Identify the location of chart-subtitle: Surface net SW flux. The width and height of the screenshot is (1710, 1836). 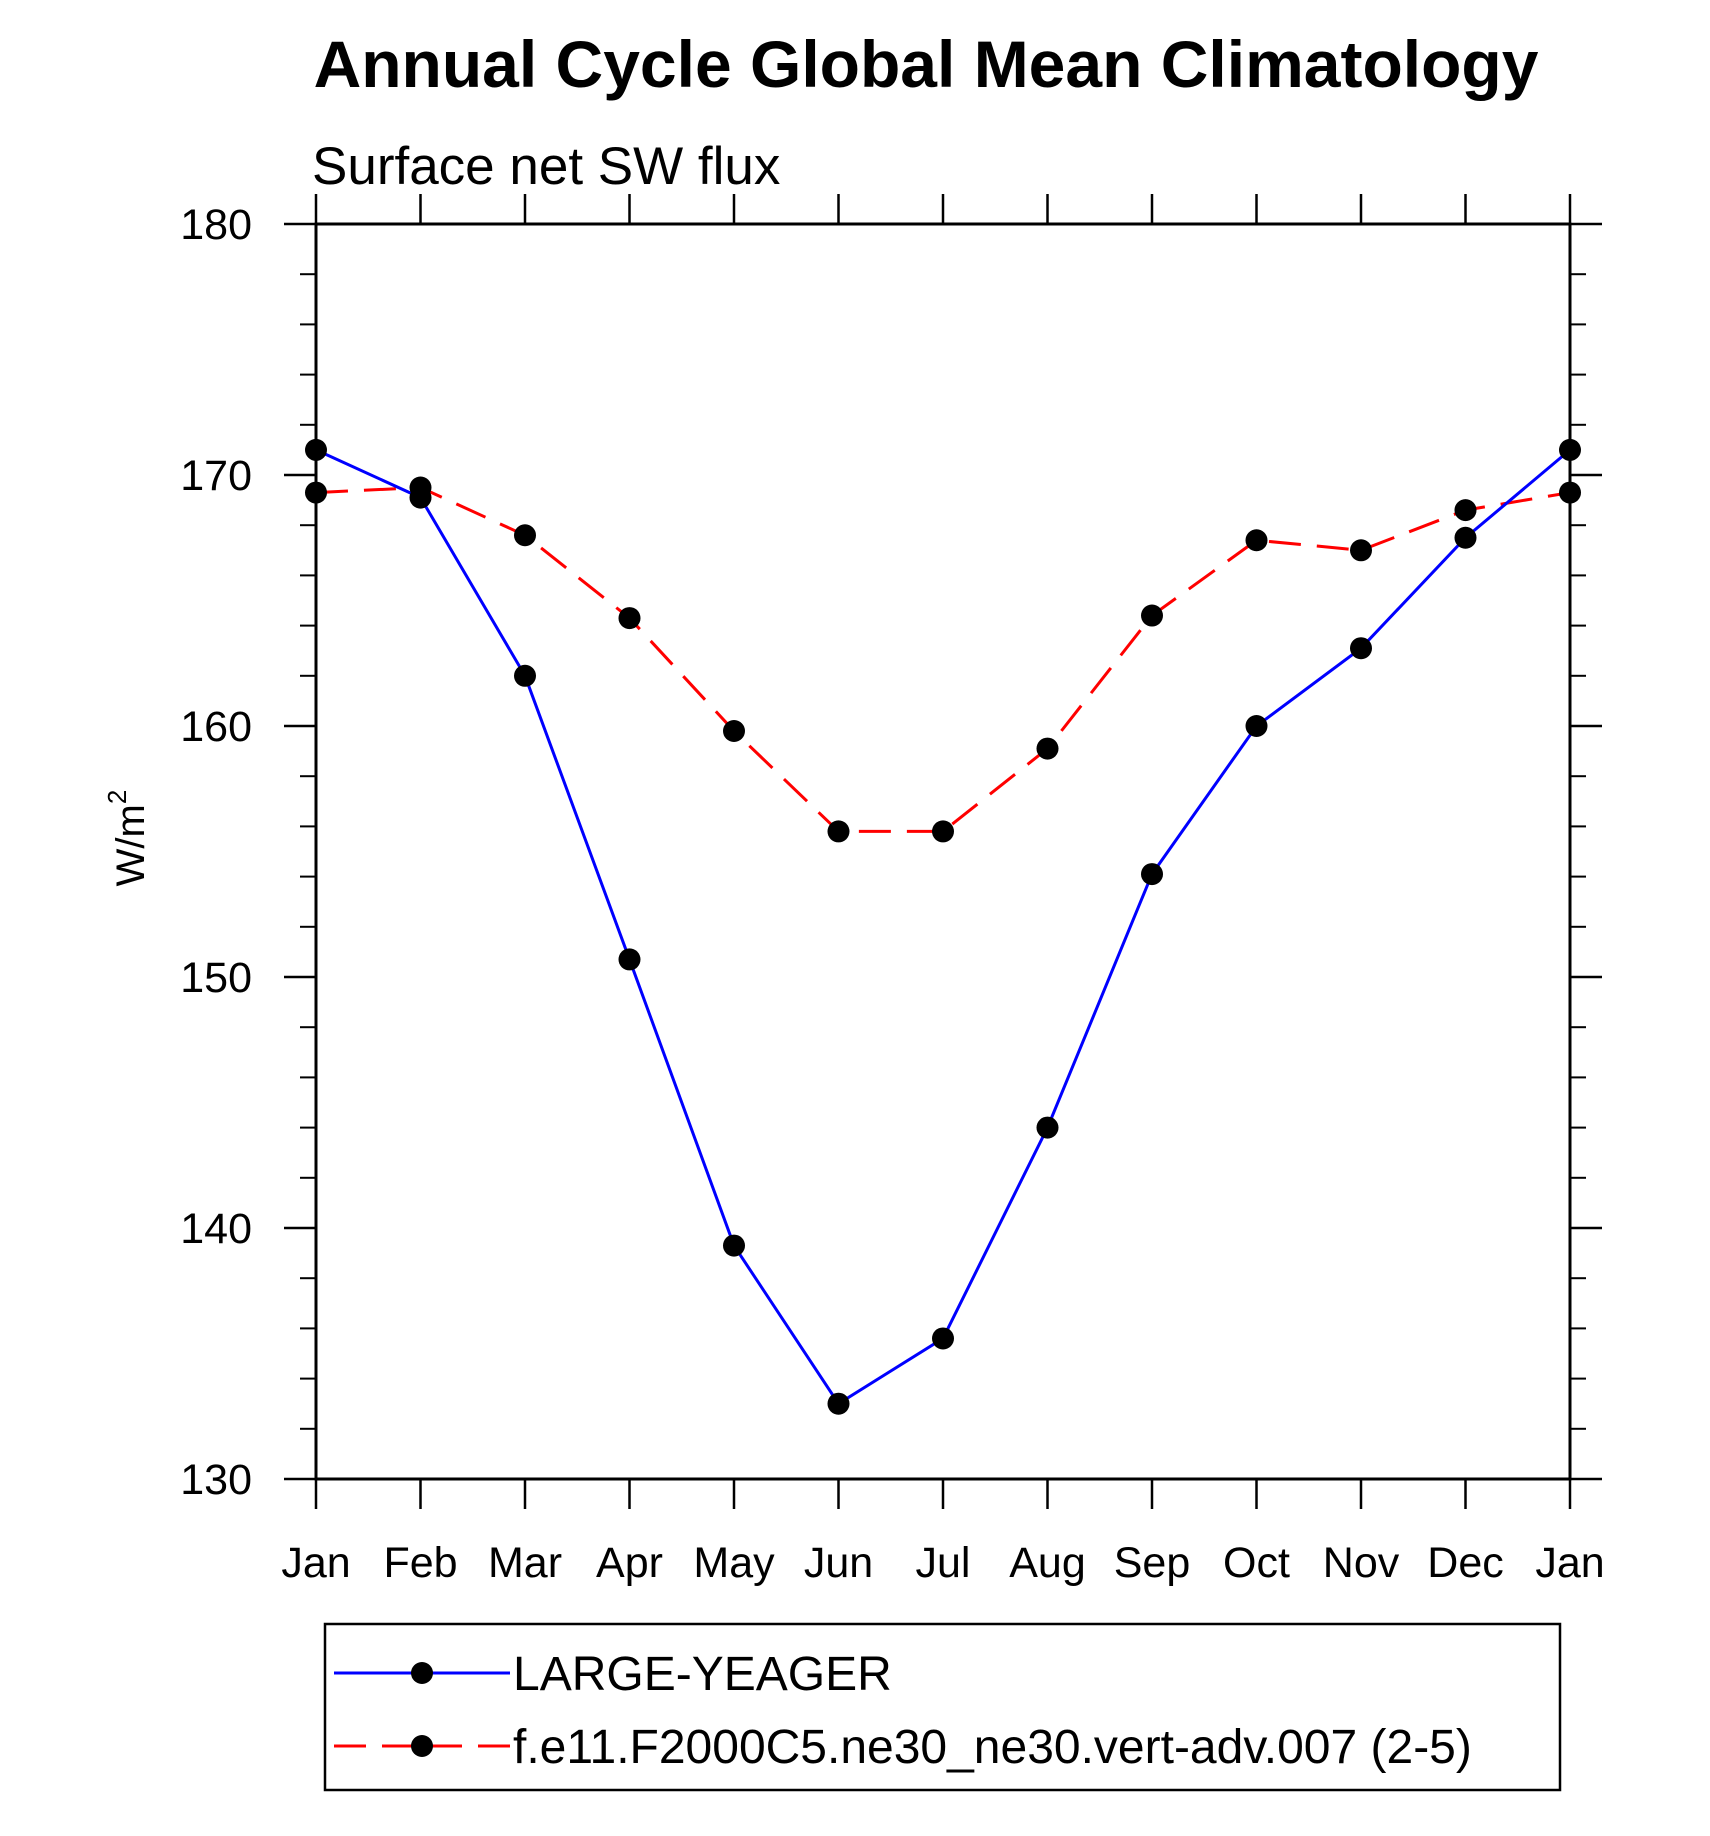
(546, 166).